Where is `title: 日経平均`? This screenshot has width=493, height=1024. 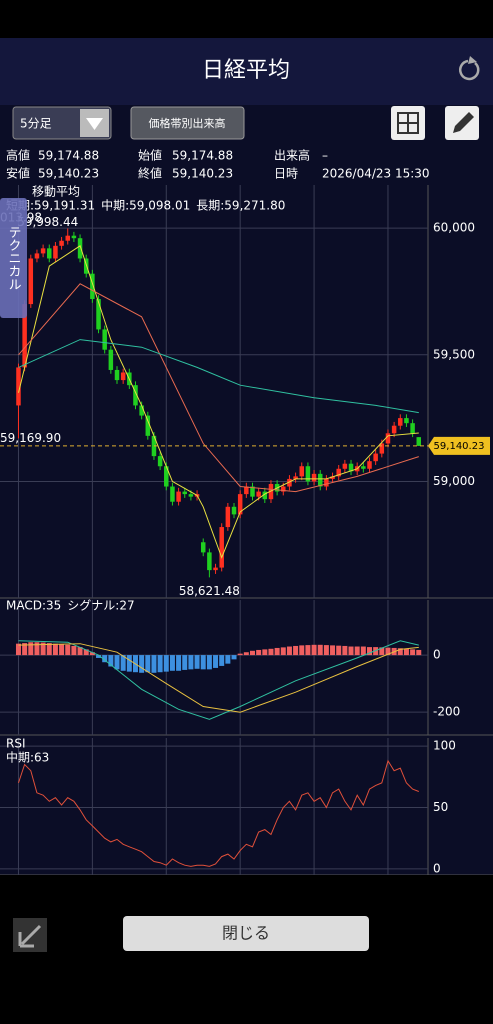
title: 日経平均 is located at coordinates (246, 70).